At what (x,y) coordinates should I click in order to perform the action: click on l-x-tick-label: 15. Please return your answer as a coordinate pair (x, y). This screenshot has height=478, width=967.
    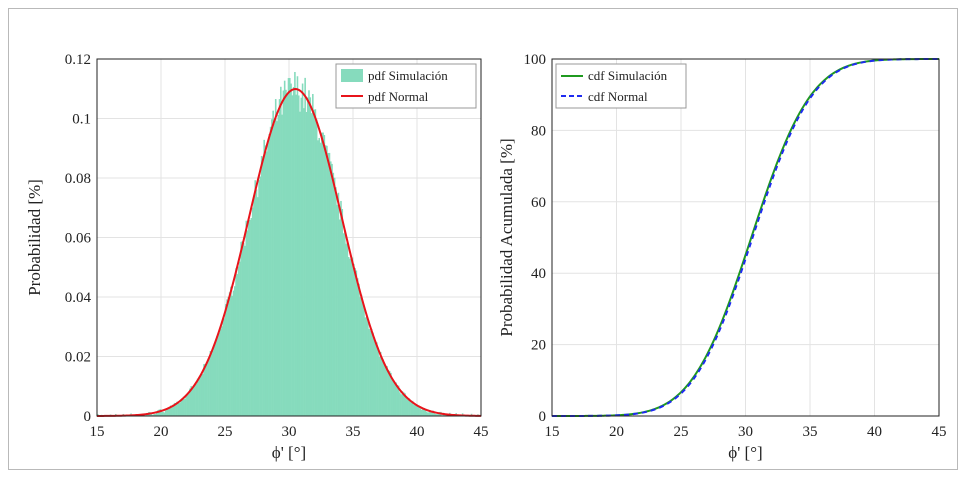
    Looking at the image, I should click on (97, 432).